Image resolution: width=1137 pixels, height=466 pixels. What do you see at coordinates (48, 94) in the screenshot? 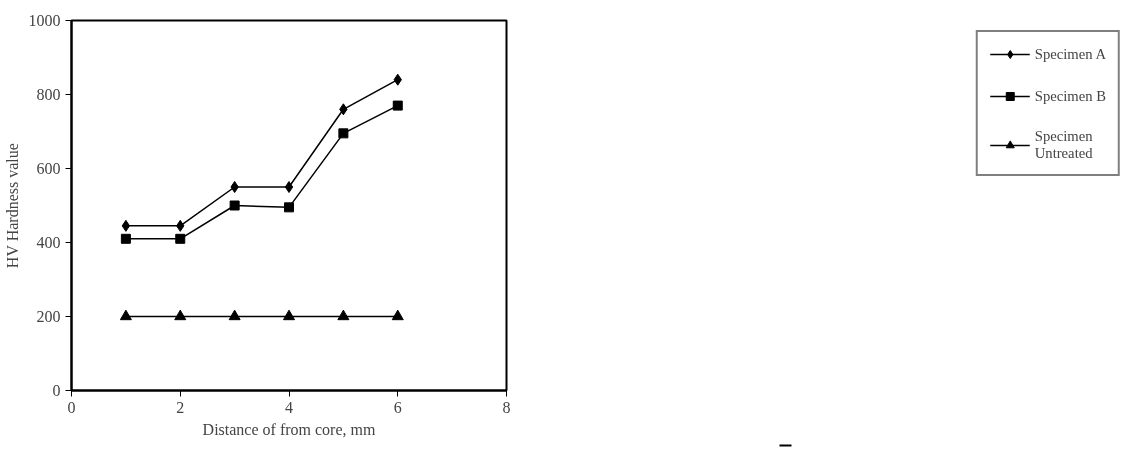
I see `y-tick-label: 800` at bounding box center [48, 94].